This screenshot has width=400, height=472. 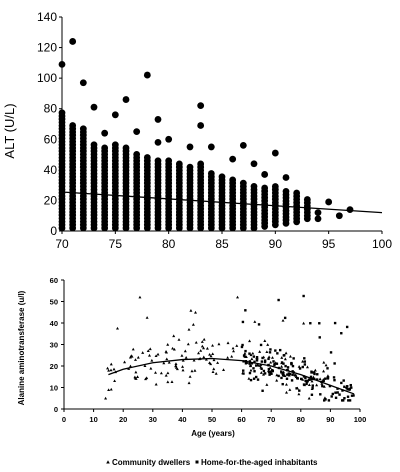 What do you see at coordinates (53, 231) in the screenshot?
I see `top-y-tick-label: 0` at bounding box center [53, 231].